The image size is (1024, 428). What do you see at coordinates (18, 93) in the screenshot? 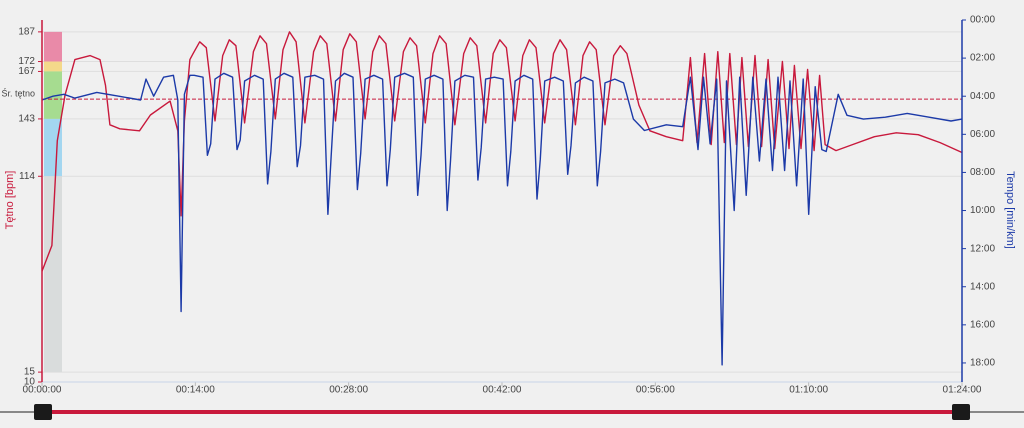
I see `average-label: Śr. tętno` at bounding box center [18, 93].